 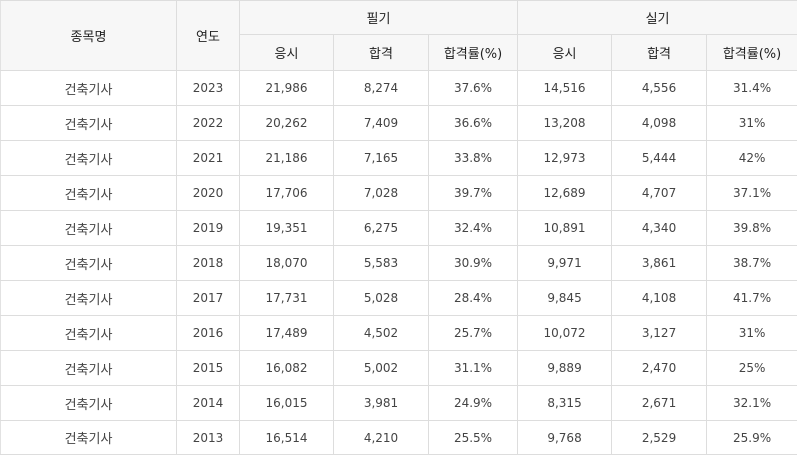 What do you see at coordinates (659, 298) in the screenshot?
I see `cell-practical-passed: 4,108` at bounding box center [659, 298].